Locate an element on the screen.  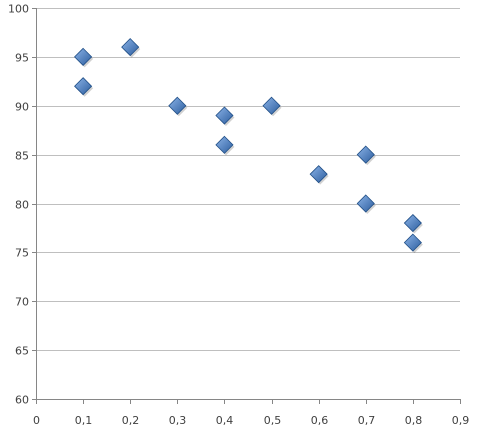
y-tick-label: 90 is located at coordinates (22, 107).